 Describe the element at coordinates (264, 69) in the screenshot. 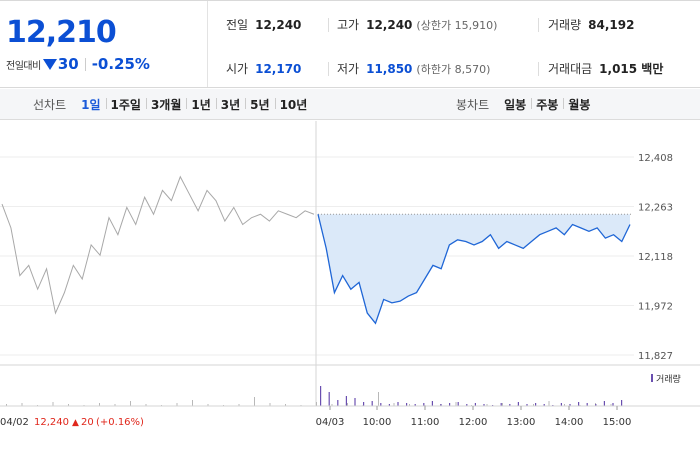

I see `stat-open: 시가 12,170` at that location.